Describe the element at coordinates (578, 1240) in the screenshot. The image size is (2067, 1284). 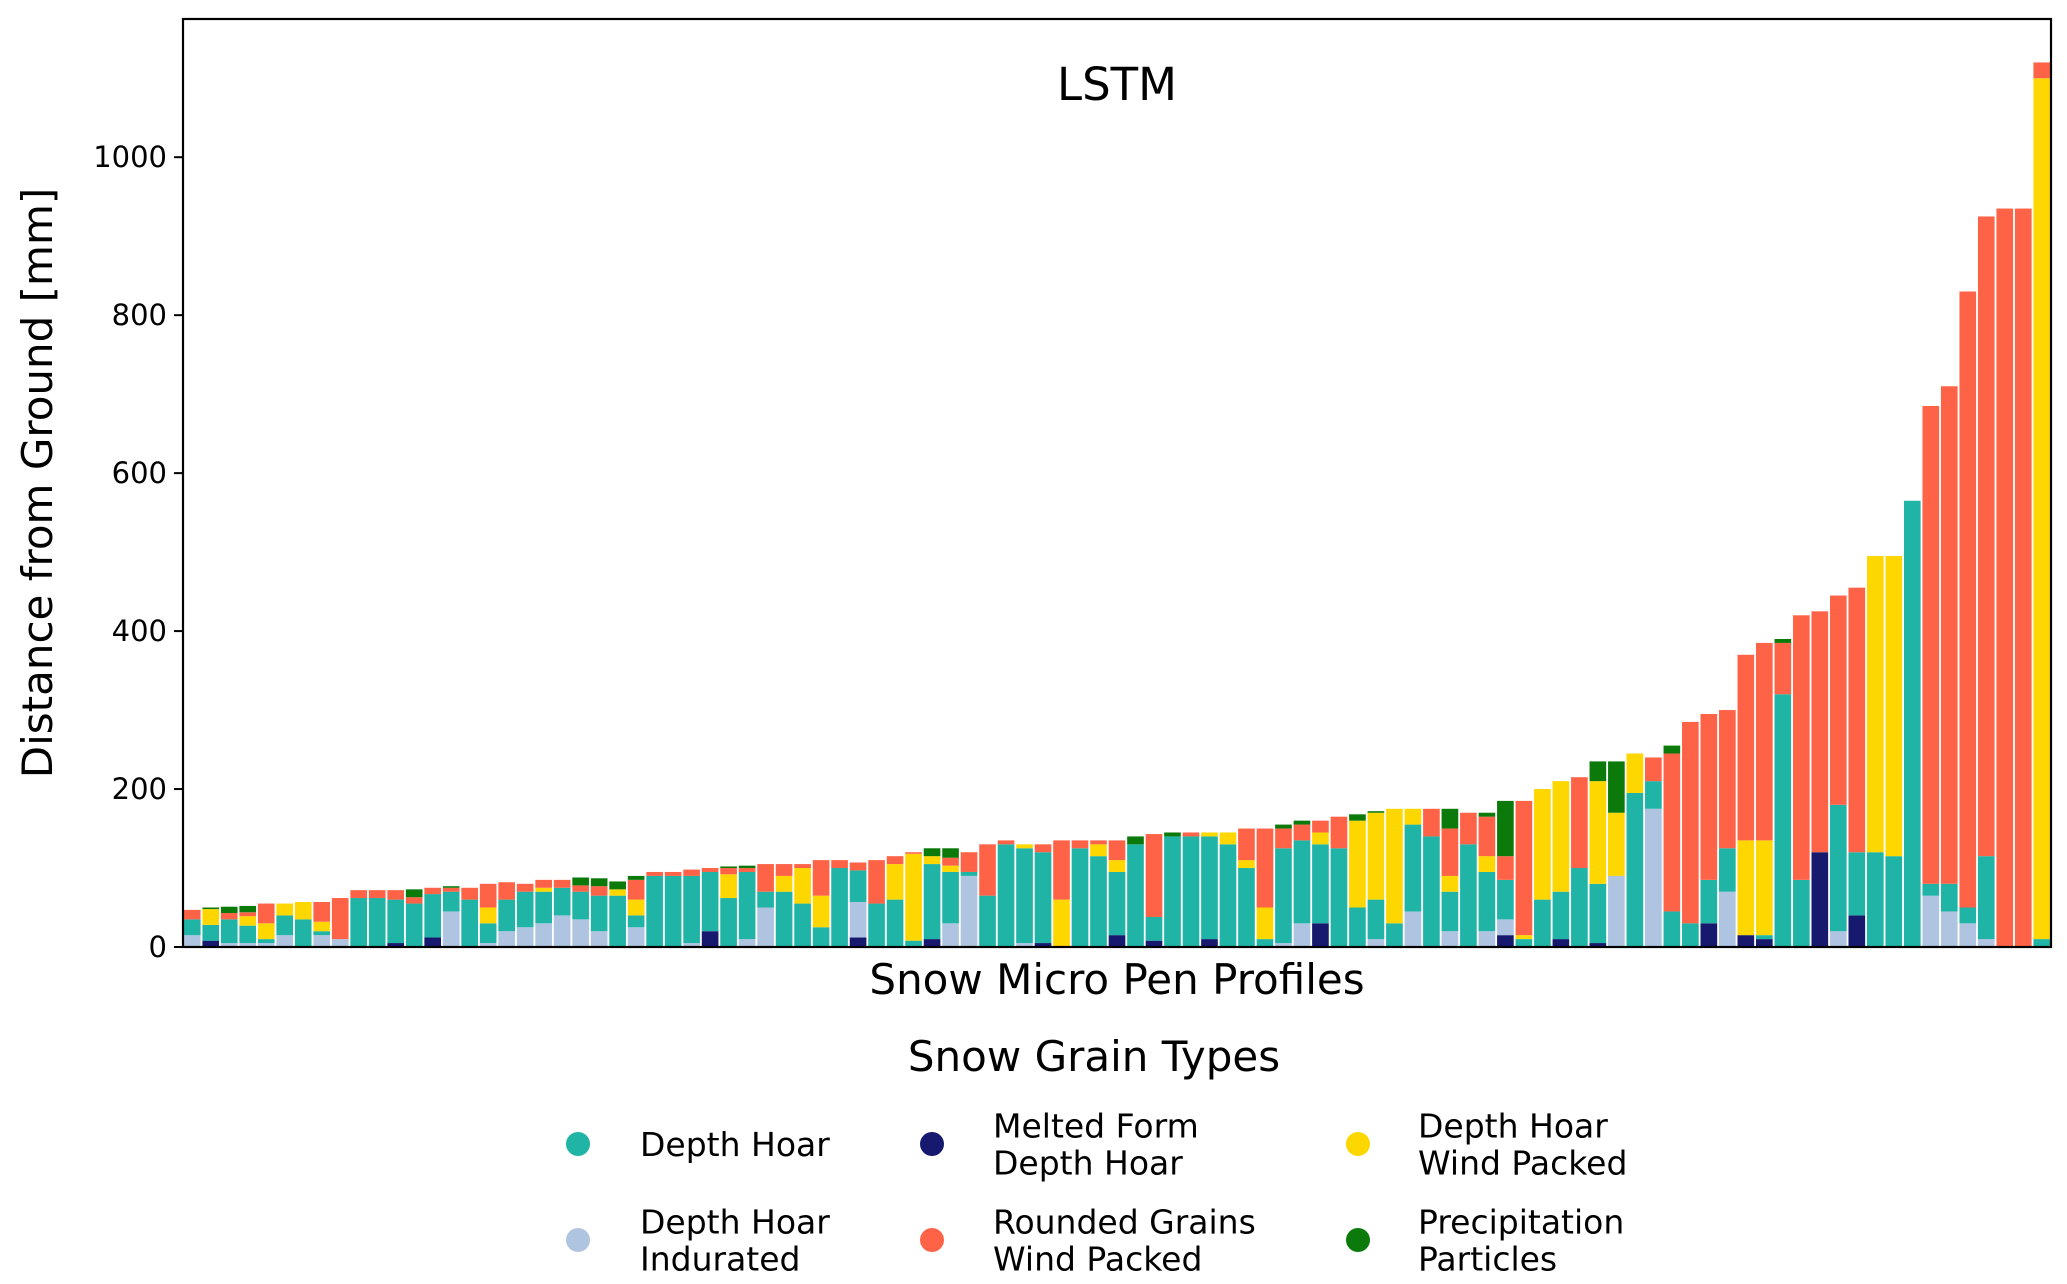
I see `legend-marker` at that location.